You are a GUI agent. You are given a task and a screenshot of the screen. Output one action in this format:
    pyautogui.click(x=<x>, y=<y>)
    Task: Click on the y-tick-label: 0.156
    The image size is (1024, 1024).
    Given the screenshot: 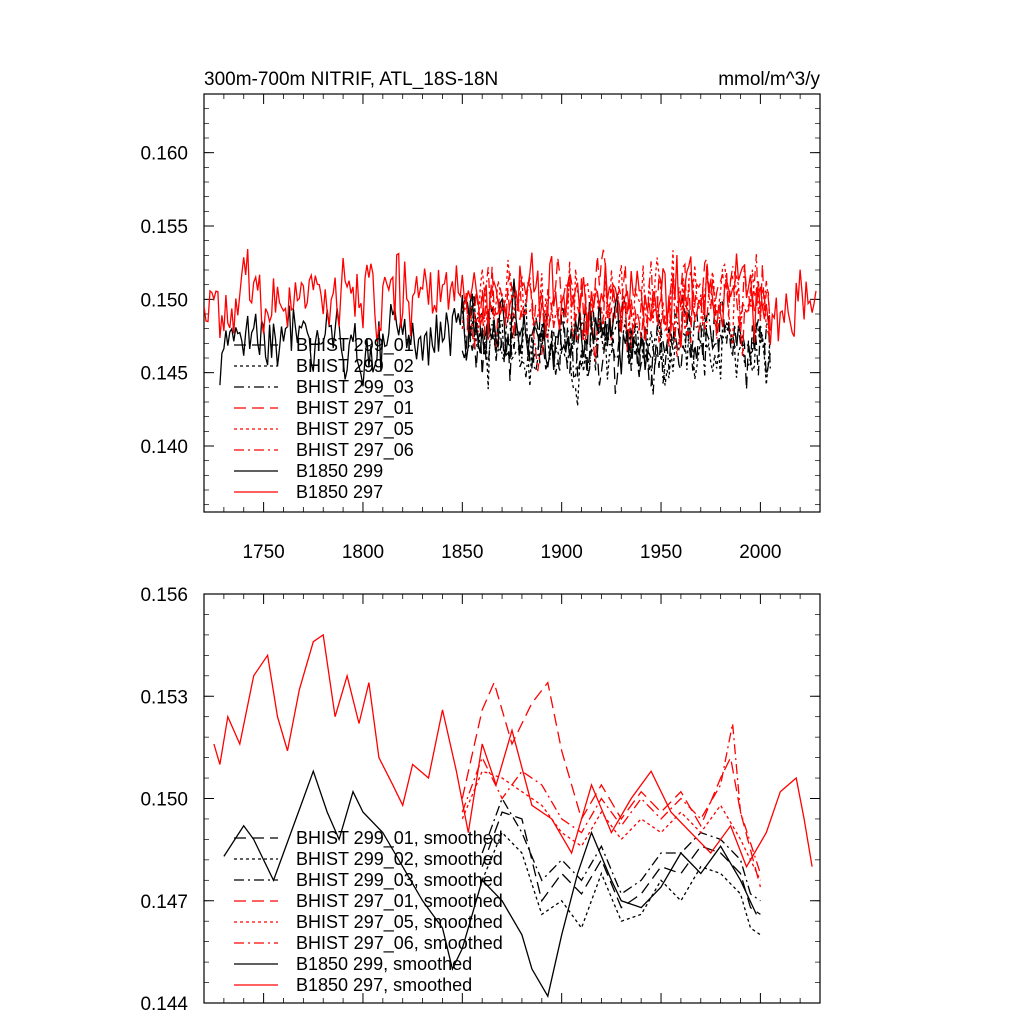 What is the action you would take?
    pyautogui.click(x=164, y=595)
    